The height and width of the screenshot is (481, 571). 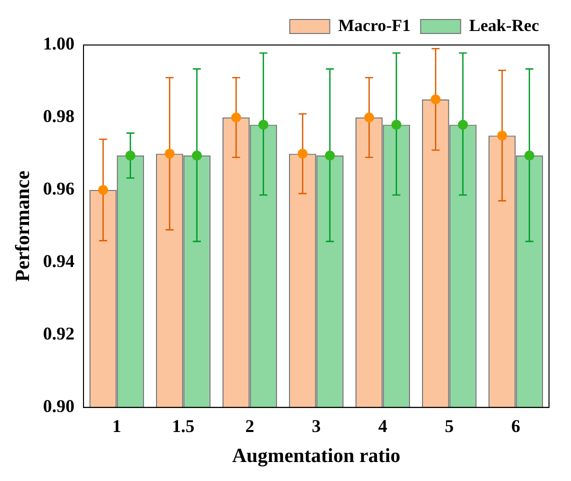 What do you see at coordinates (515, 426) in the screenshot?
I see `x-tick-label: 6` at bounding box center [515, 426].